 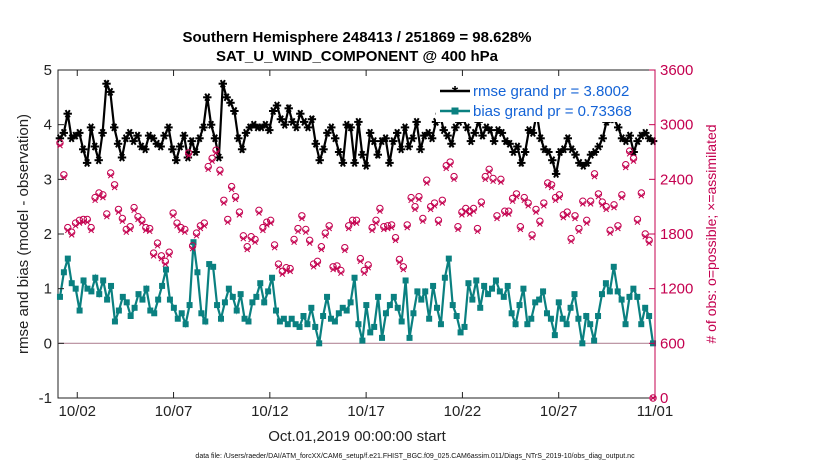 I want to click on legend-box, so click(x=544, y=99).